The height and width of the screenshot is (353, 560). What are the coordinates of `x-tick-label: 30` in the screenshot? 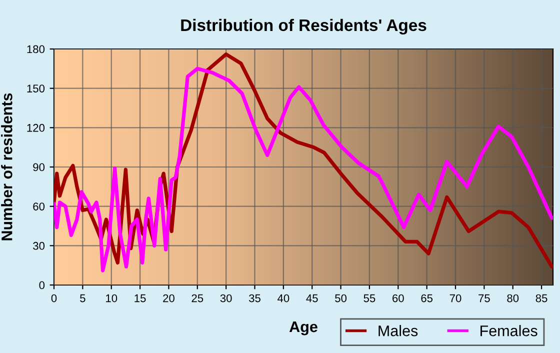 It's located at (226, 298).